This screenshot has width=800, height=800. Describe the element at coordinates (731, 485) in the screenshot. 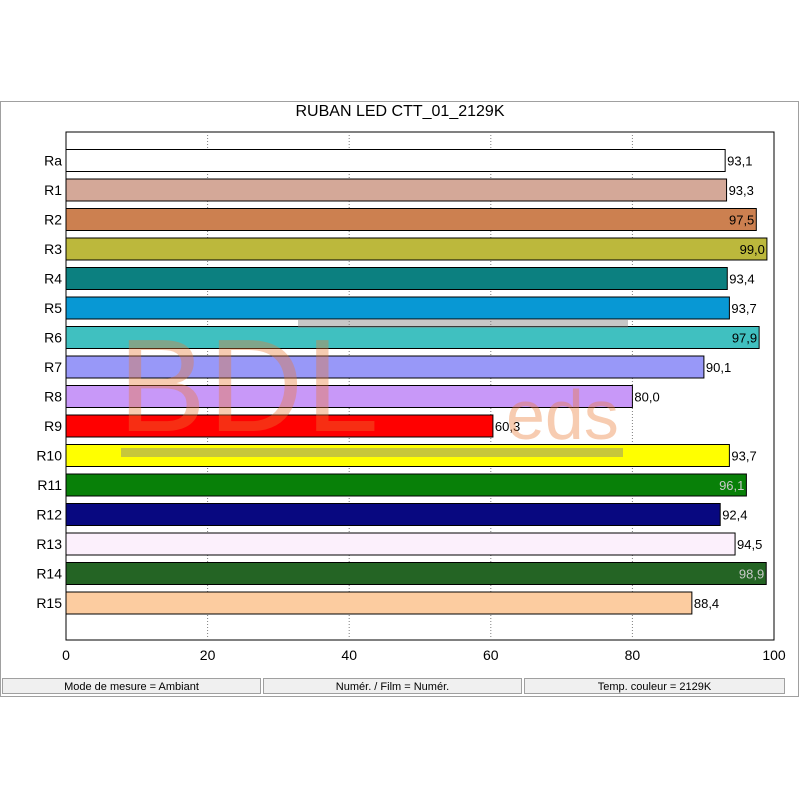

I see `bar-value-label: 96,1` at that location.